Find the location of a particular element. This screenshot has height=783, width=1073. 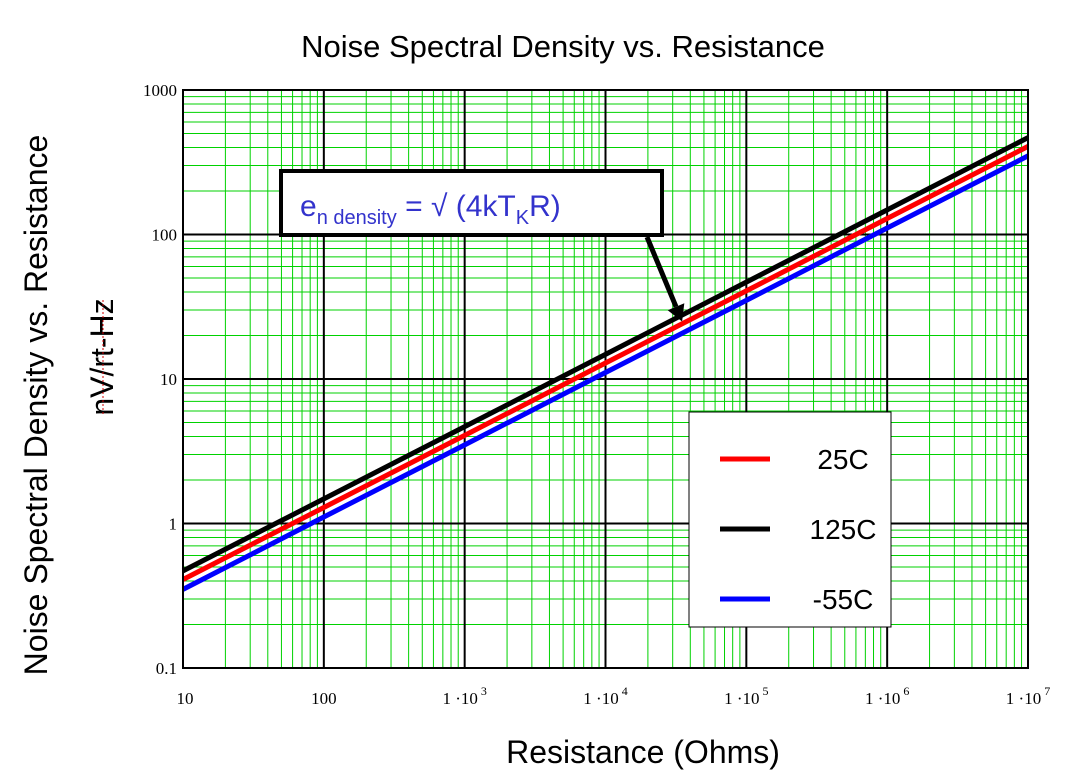

x-tick-label: 10 is located at coordinates (185, 698).